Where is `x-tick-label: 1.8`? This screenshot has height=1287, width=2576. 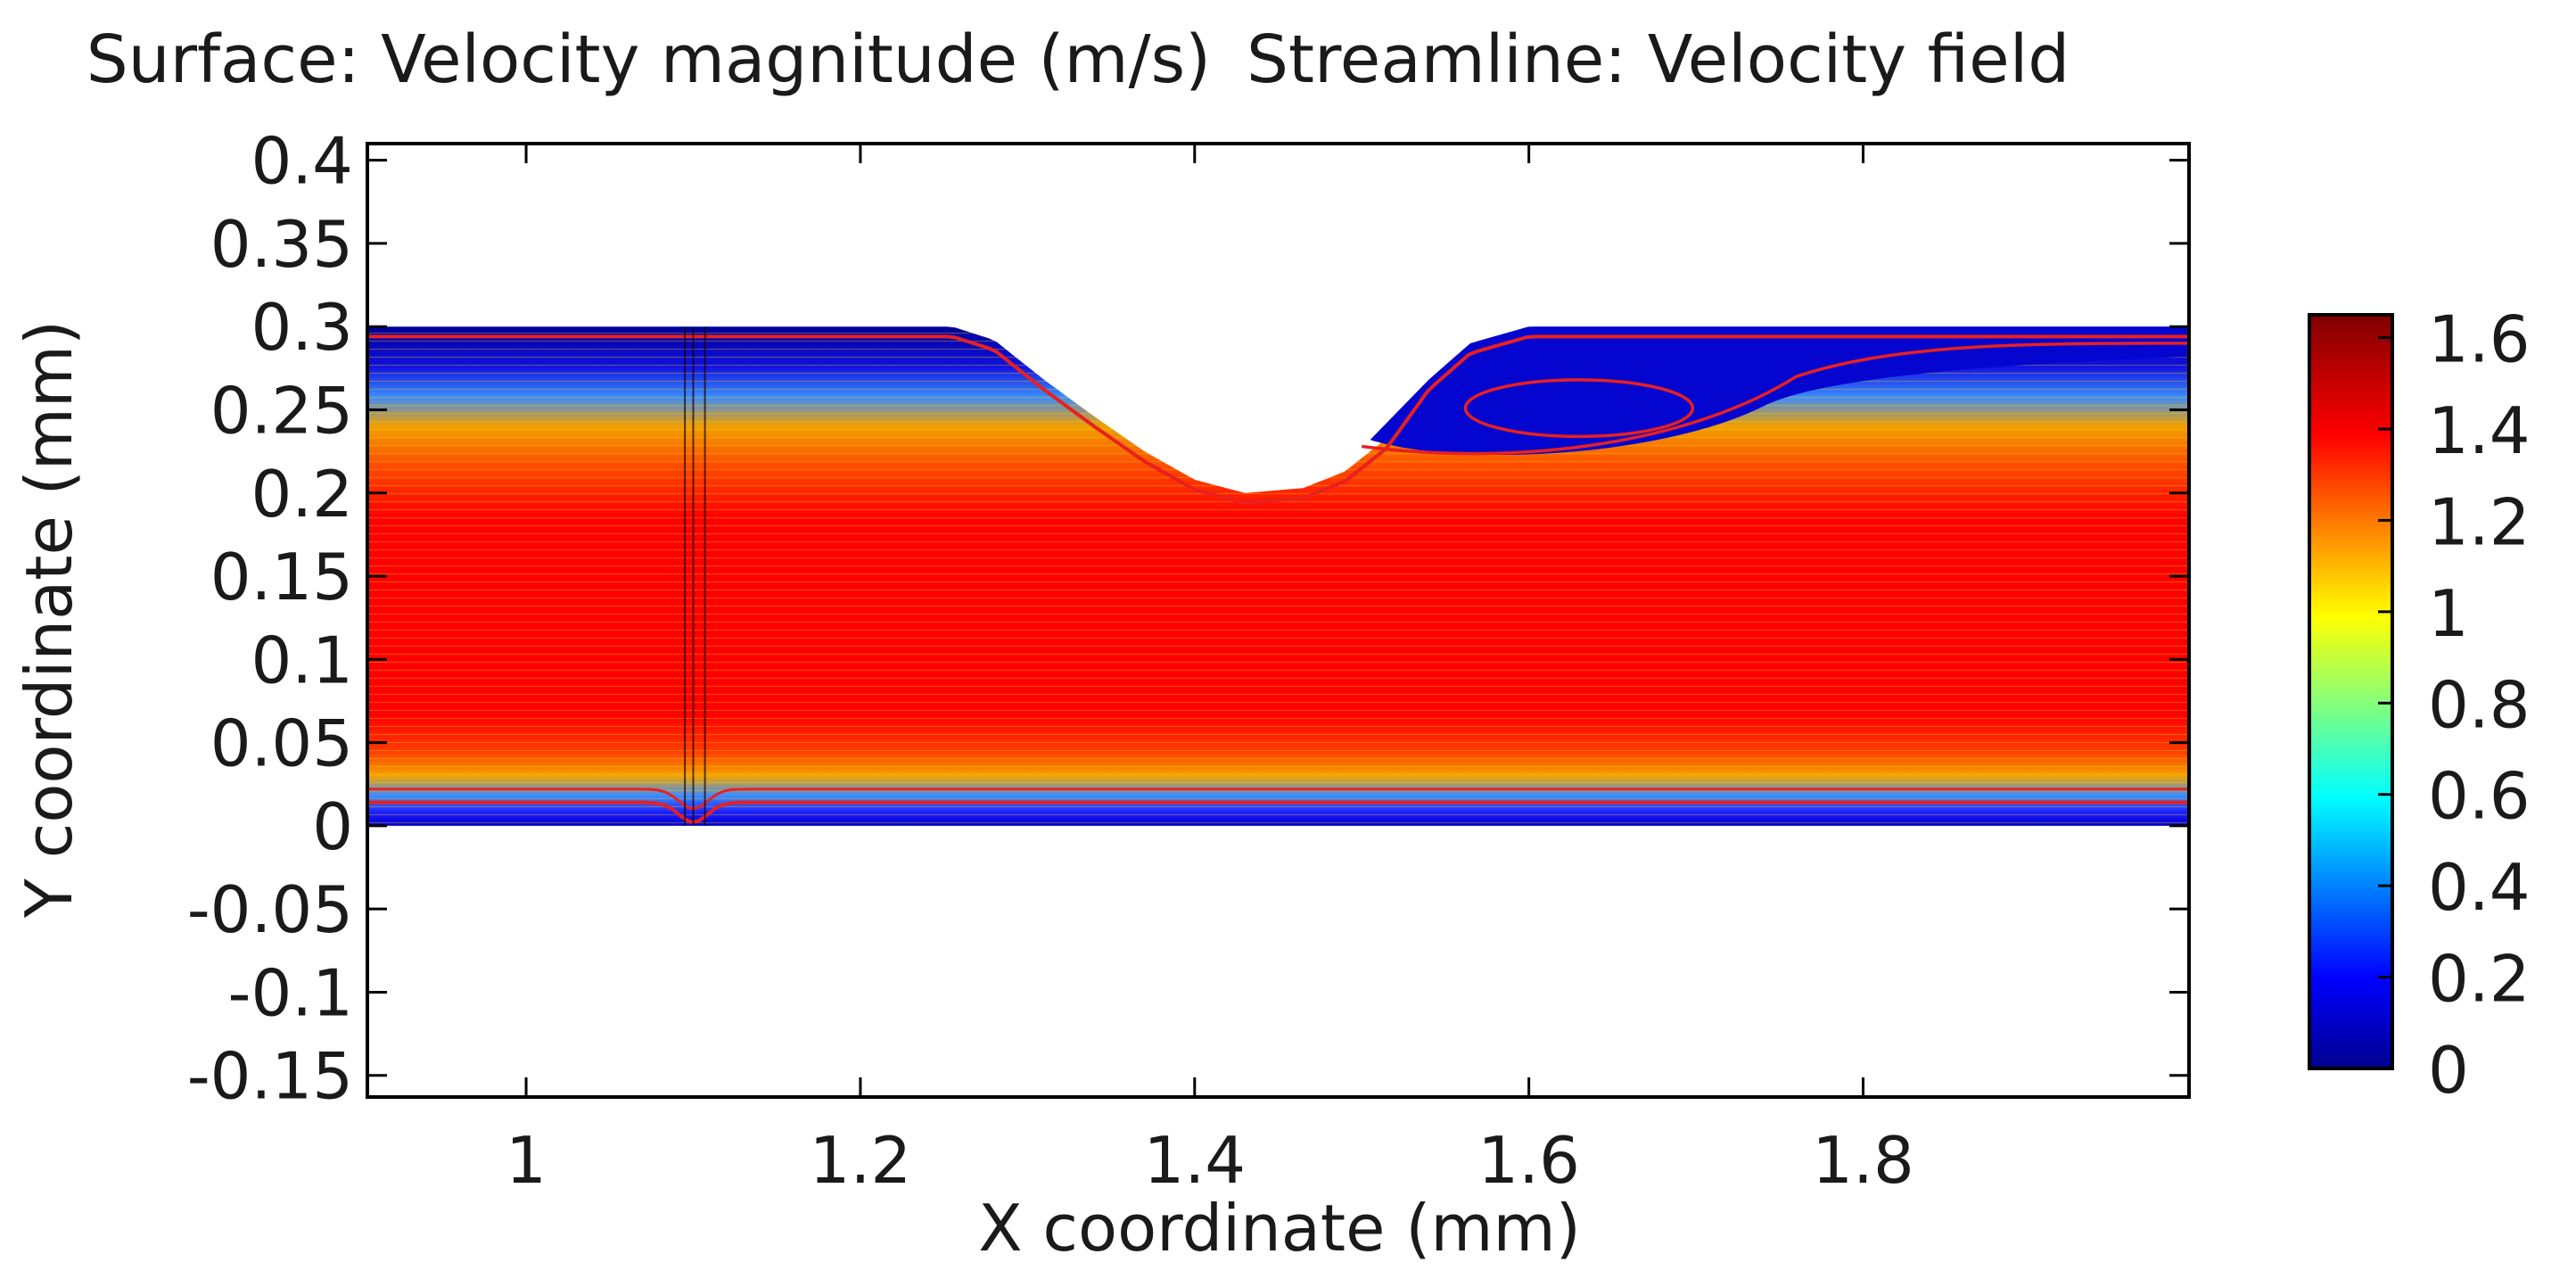 x-tick-label: 1.8 is located at coordinates (1863, 1160).